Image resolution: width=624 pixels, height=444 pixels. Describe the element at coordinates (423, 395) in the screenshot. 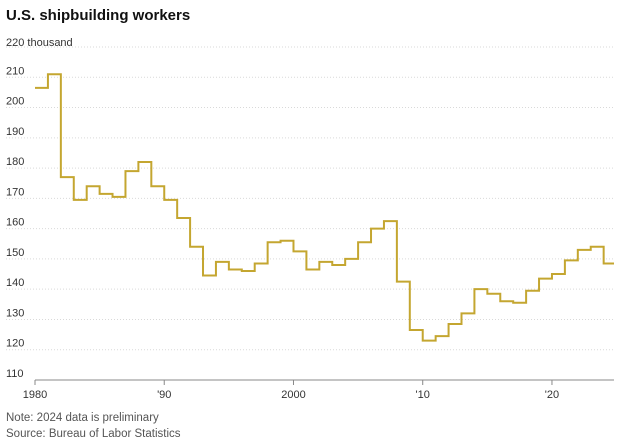

I see `x-tick-label: '10` at that location.